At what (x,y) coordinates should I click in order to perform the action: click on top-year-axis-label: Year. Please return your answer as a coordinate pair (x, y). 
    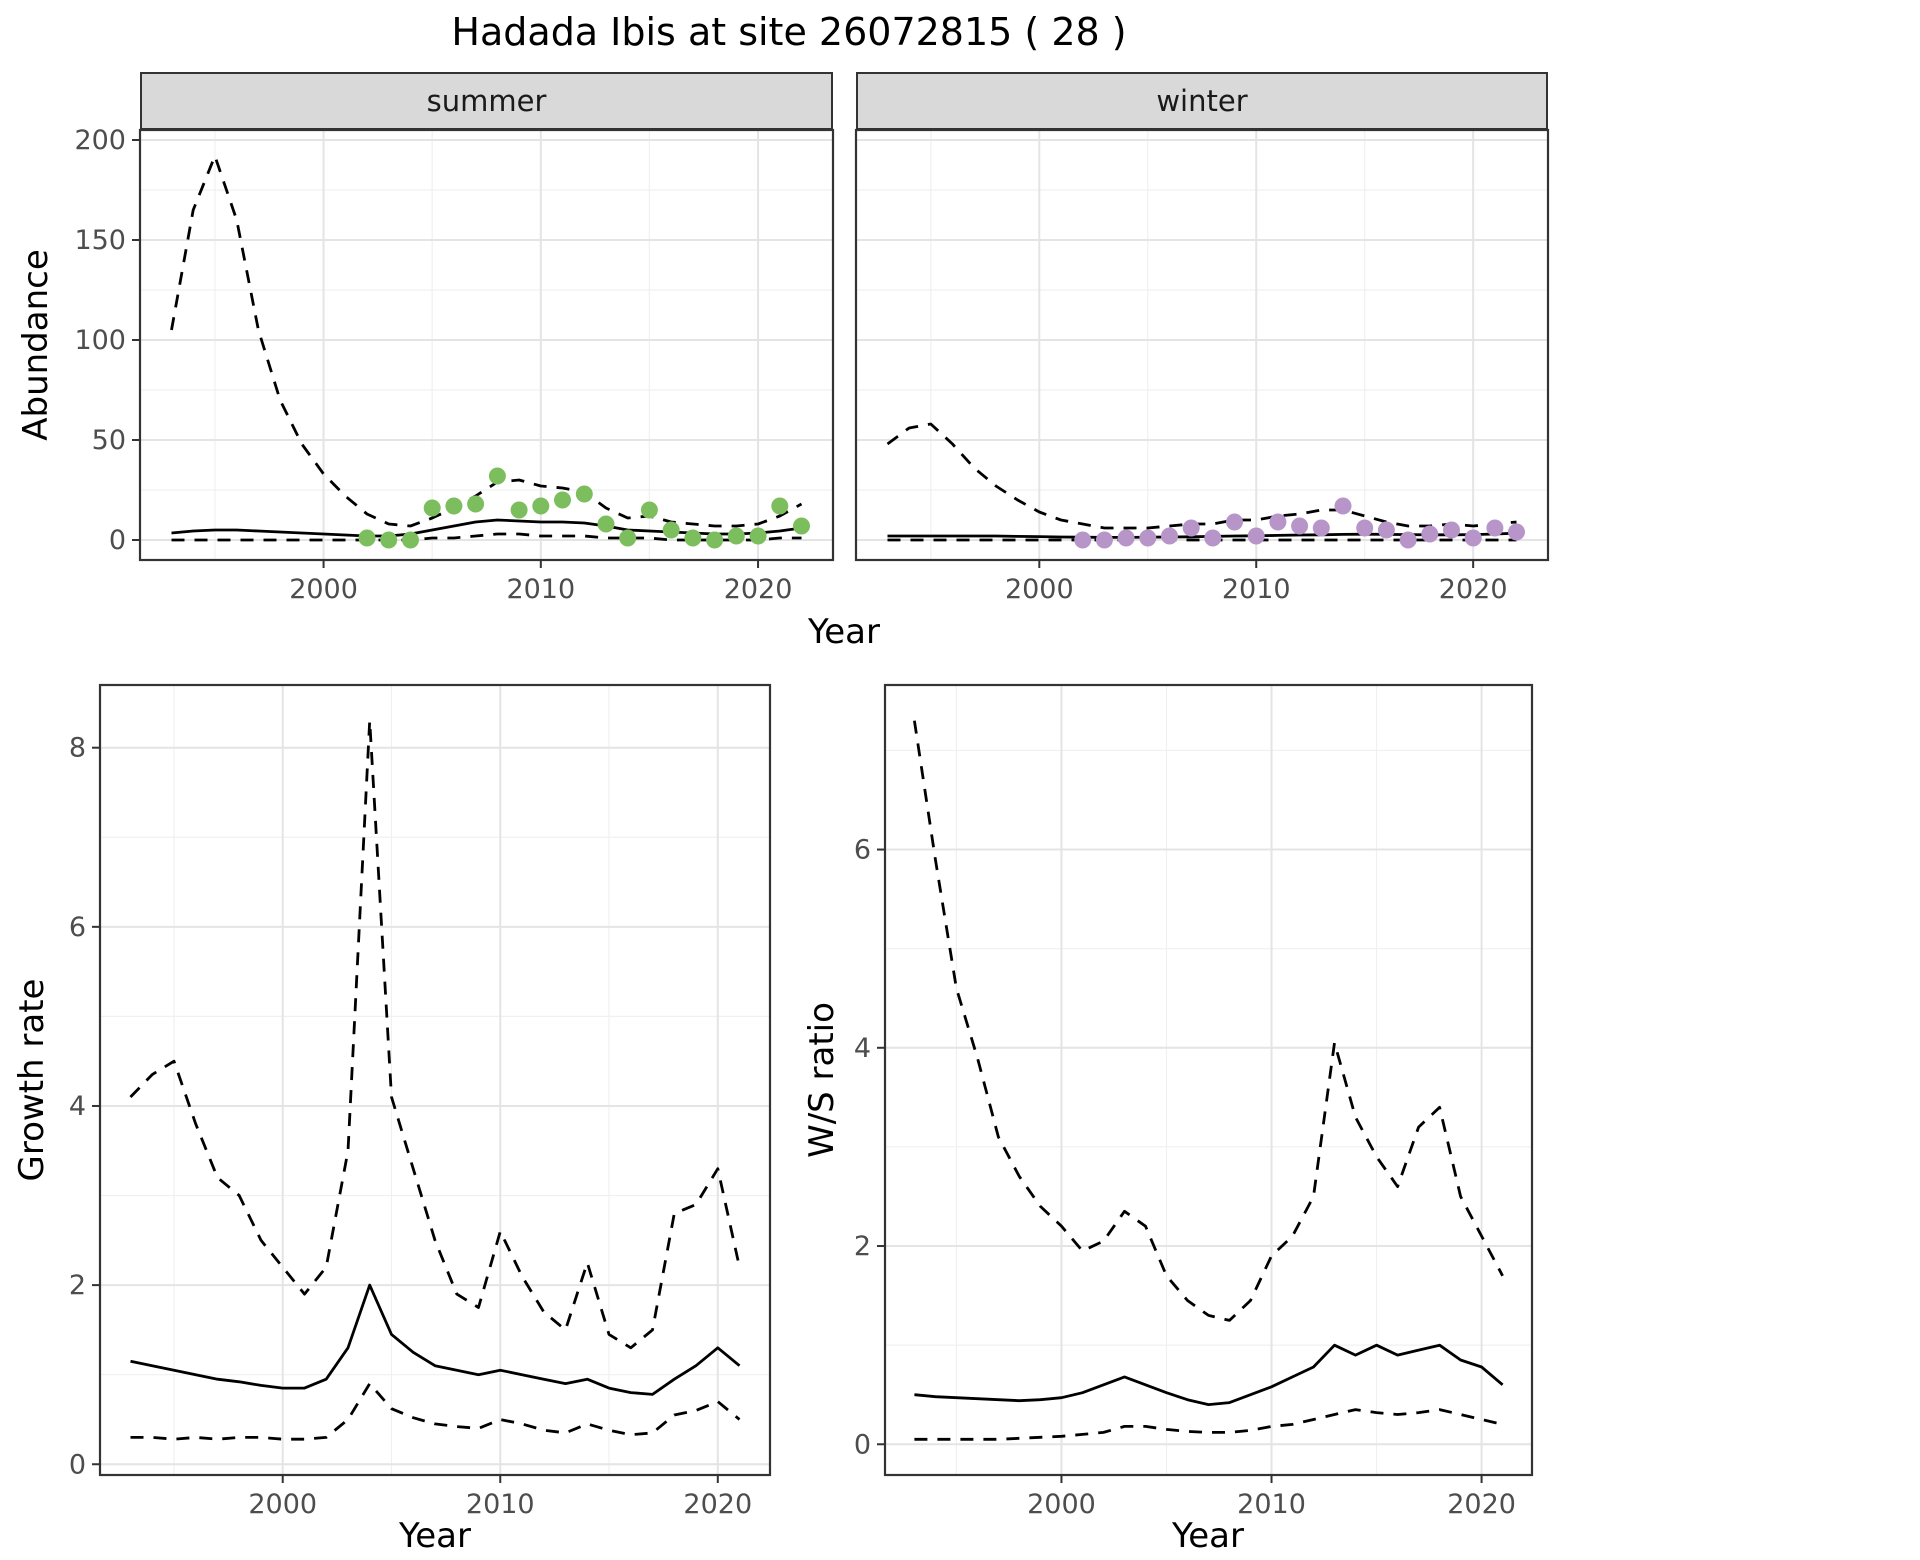
    Looking at the image, I should click on (844, 632).